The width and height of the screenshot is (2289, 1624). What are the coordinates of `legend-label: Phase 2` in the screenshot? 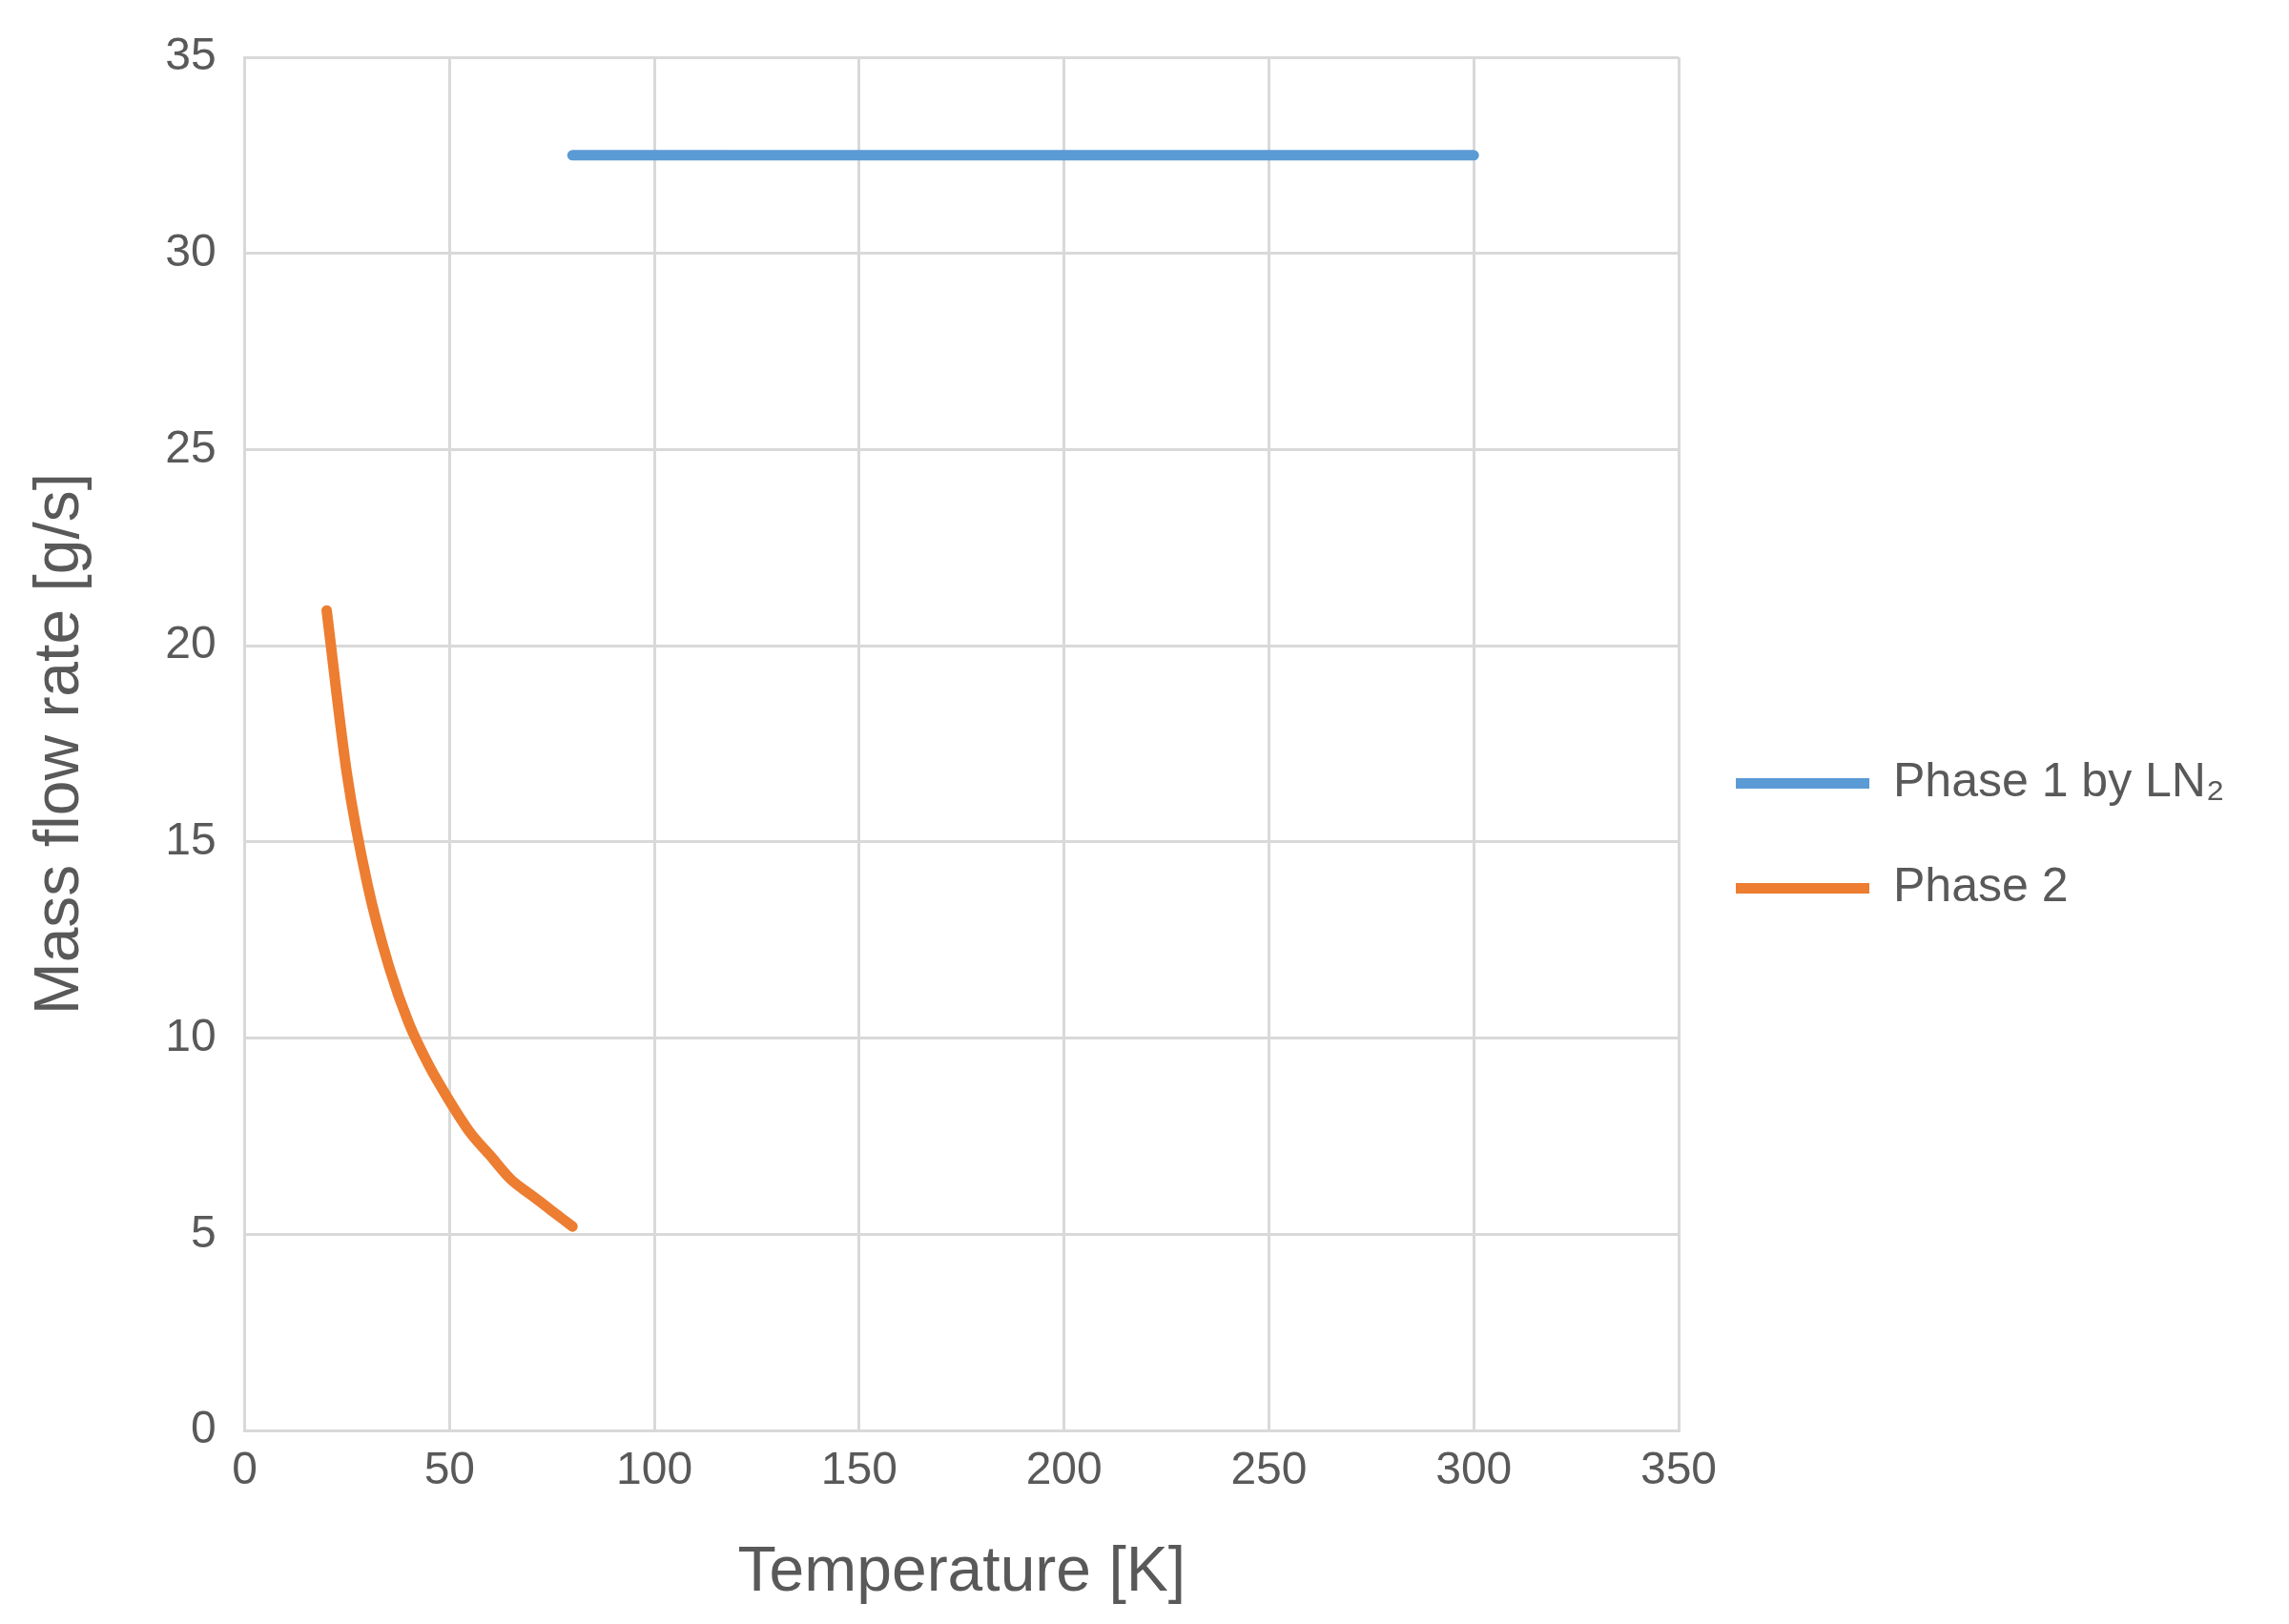 It's located at (1981, 885).